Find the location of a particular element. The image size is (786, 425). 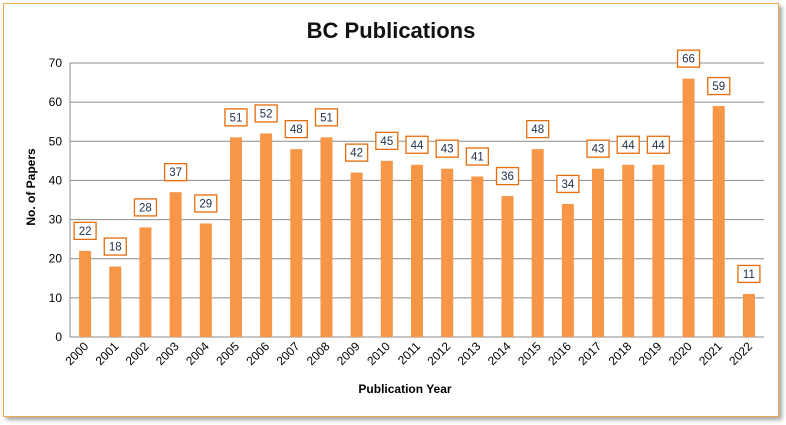

data-label-2010: 45 is located at coordinates (387, 141).